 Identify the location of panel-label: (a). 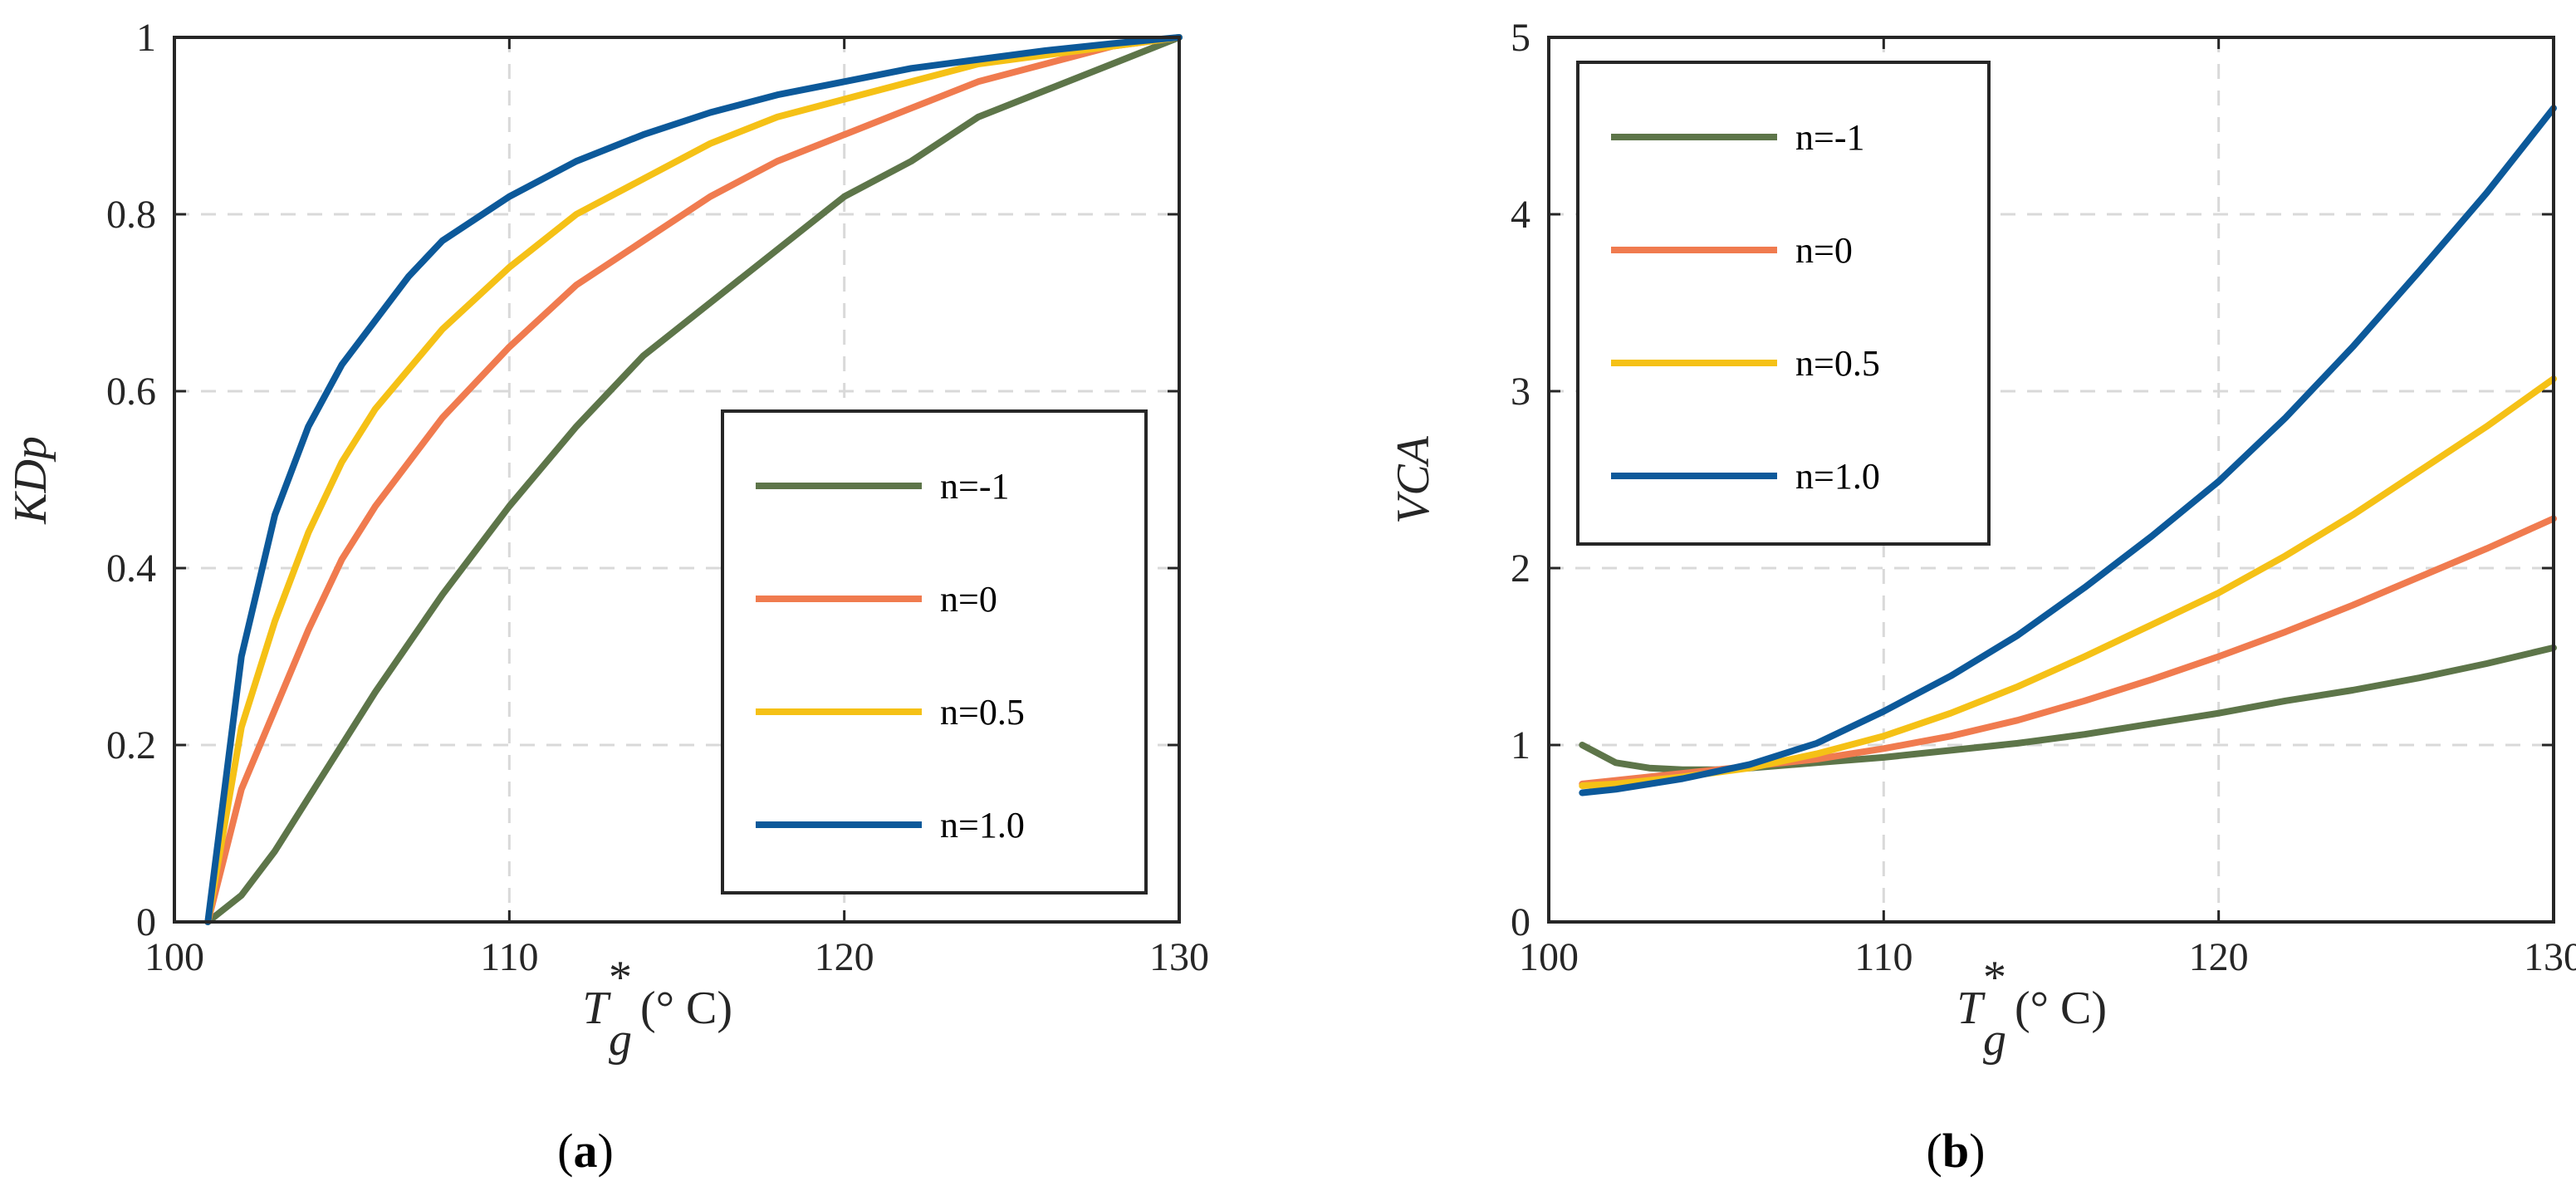
(585, 1151).